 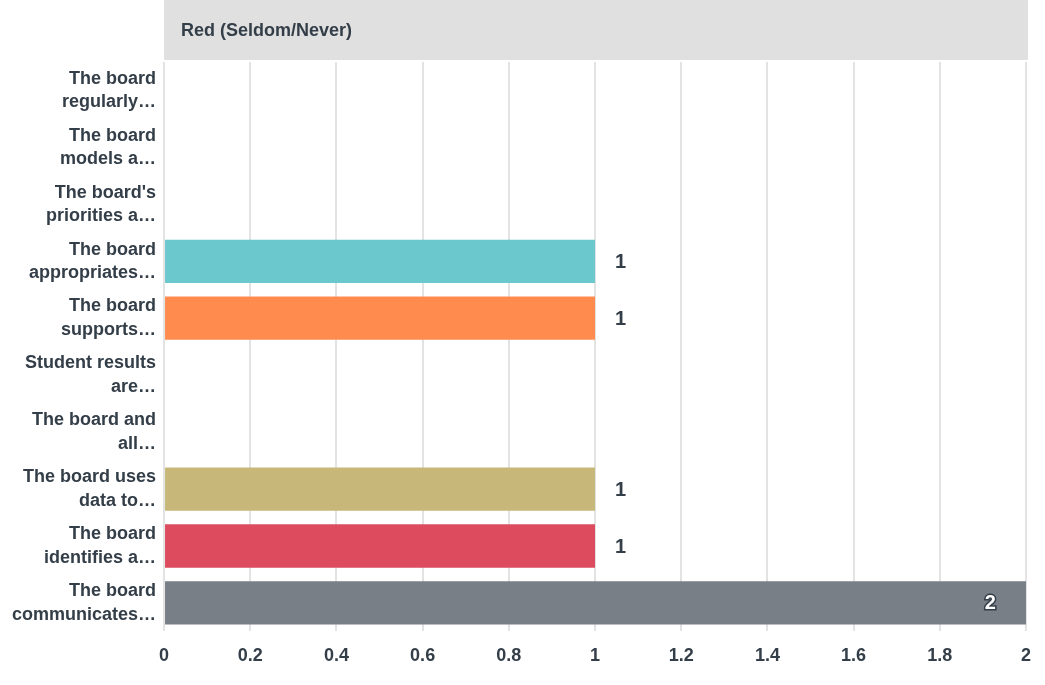 What do you see at coordinates (509, 655) in the screenshot?
I see `x-tick-label: 0.8` at bounding box center [509, 655].